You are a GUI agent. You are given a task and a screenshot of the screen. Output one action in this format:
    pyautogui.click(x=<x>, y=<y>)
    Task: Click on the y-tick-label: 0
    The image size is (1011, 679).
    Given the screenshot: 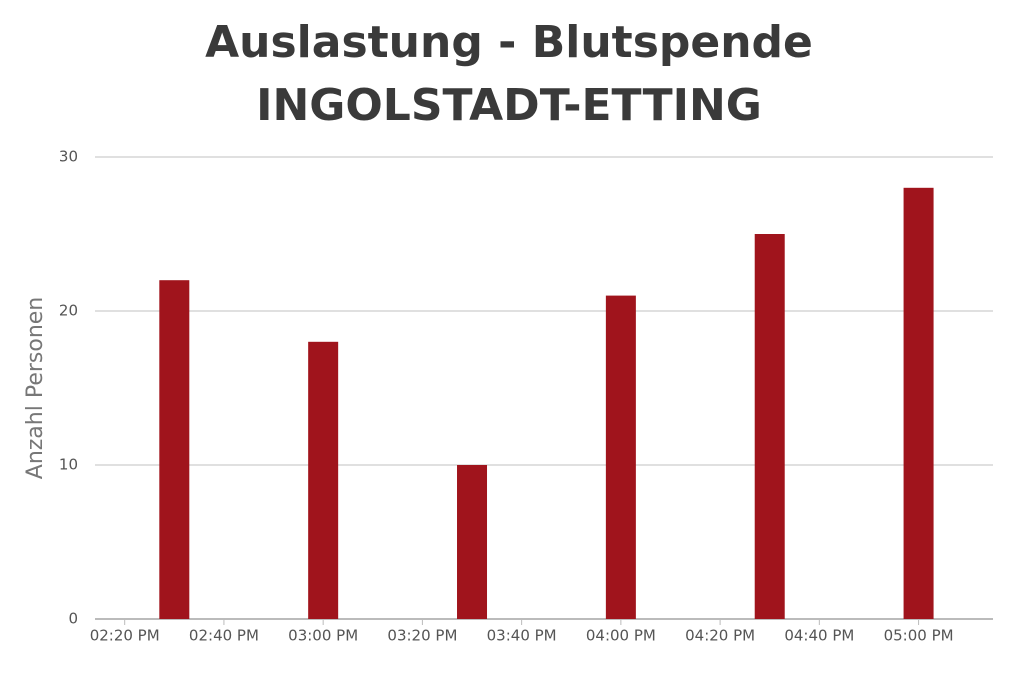 What is the action you would take?
    pyautogui.click(x=73, y=619)
    